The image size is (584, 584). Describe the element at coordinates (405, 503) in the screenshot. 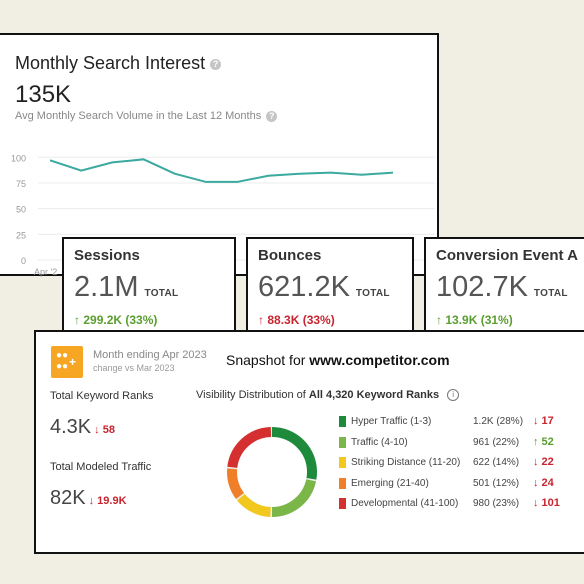

I see `legend-name: Developmental (41-100)` at that location.